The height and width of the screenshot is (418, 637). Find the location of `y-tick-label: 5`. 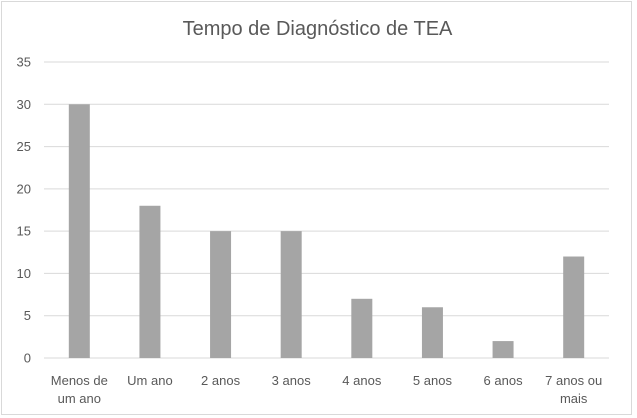

y-tick-label: 5 is located at coordinates (27, 315).